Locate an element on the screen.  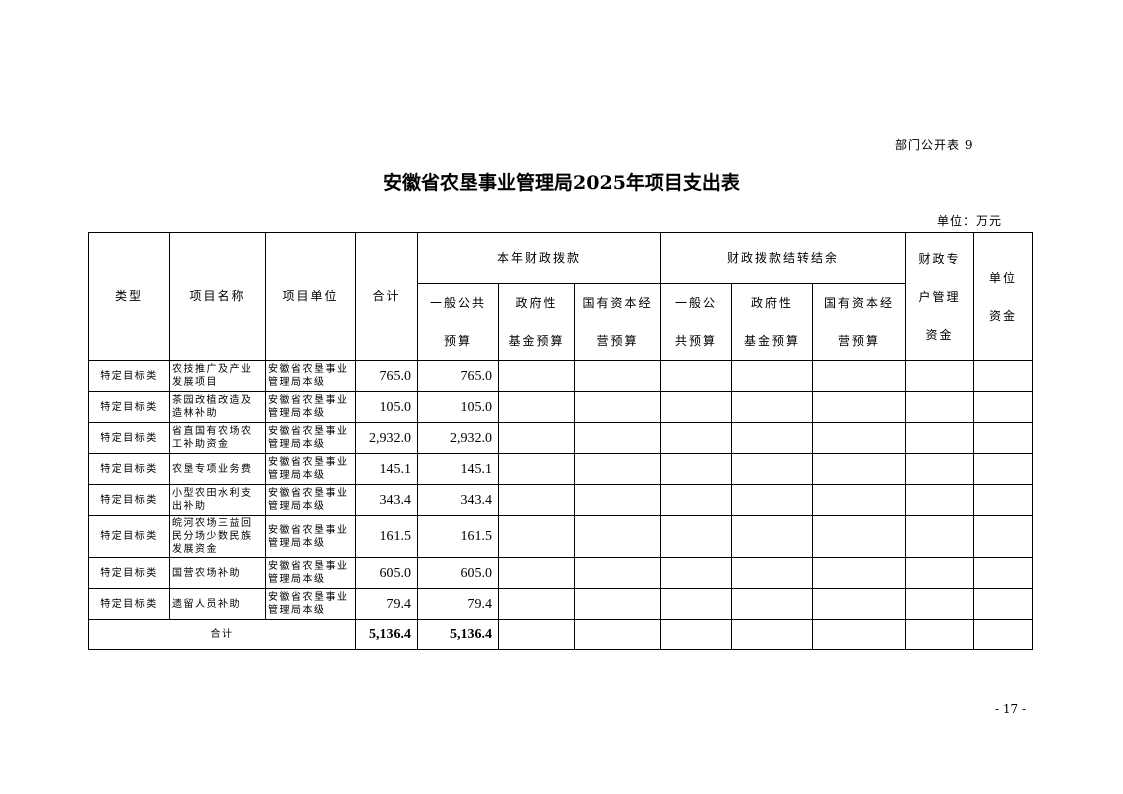
subheader-g2_cols-1: 政府性 基金预算 is located at coordinates (772, 322).